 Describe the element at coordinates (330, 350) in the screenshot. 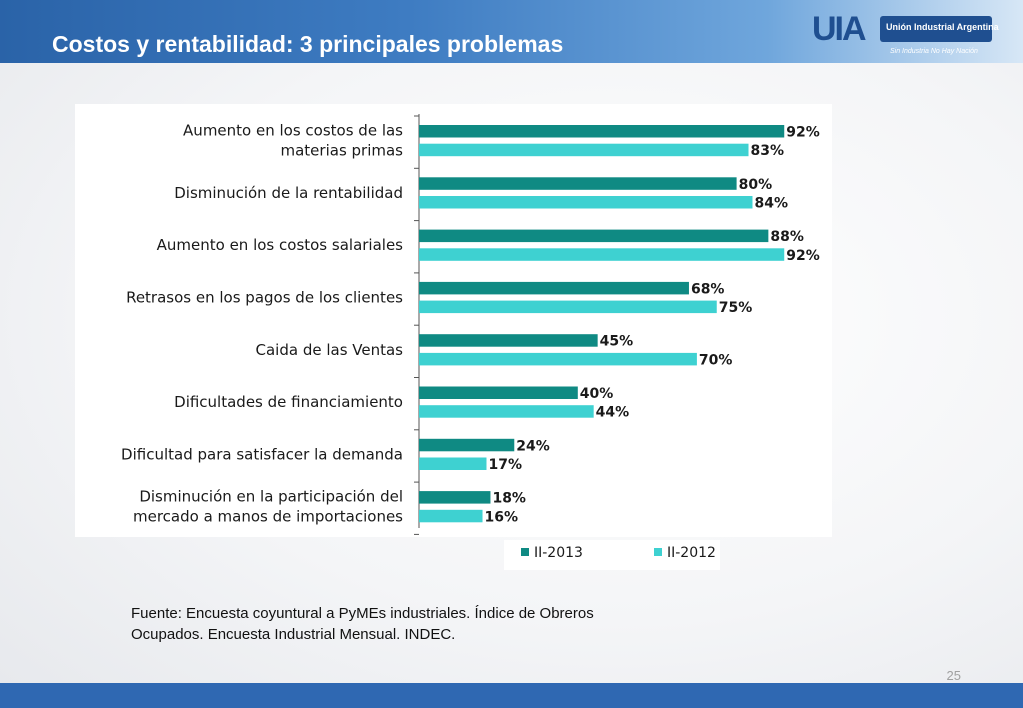

I see `category-label: Caida de las Ventas` at that location.